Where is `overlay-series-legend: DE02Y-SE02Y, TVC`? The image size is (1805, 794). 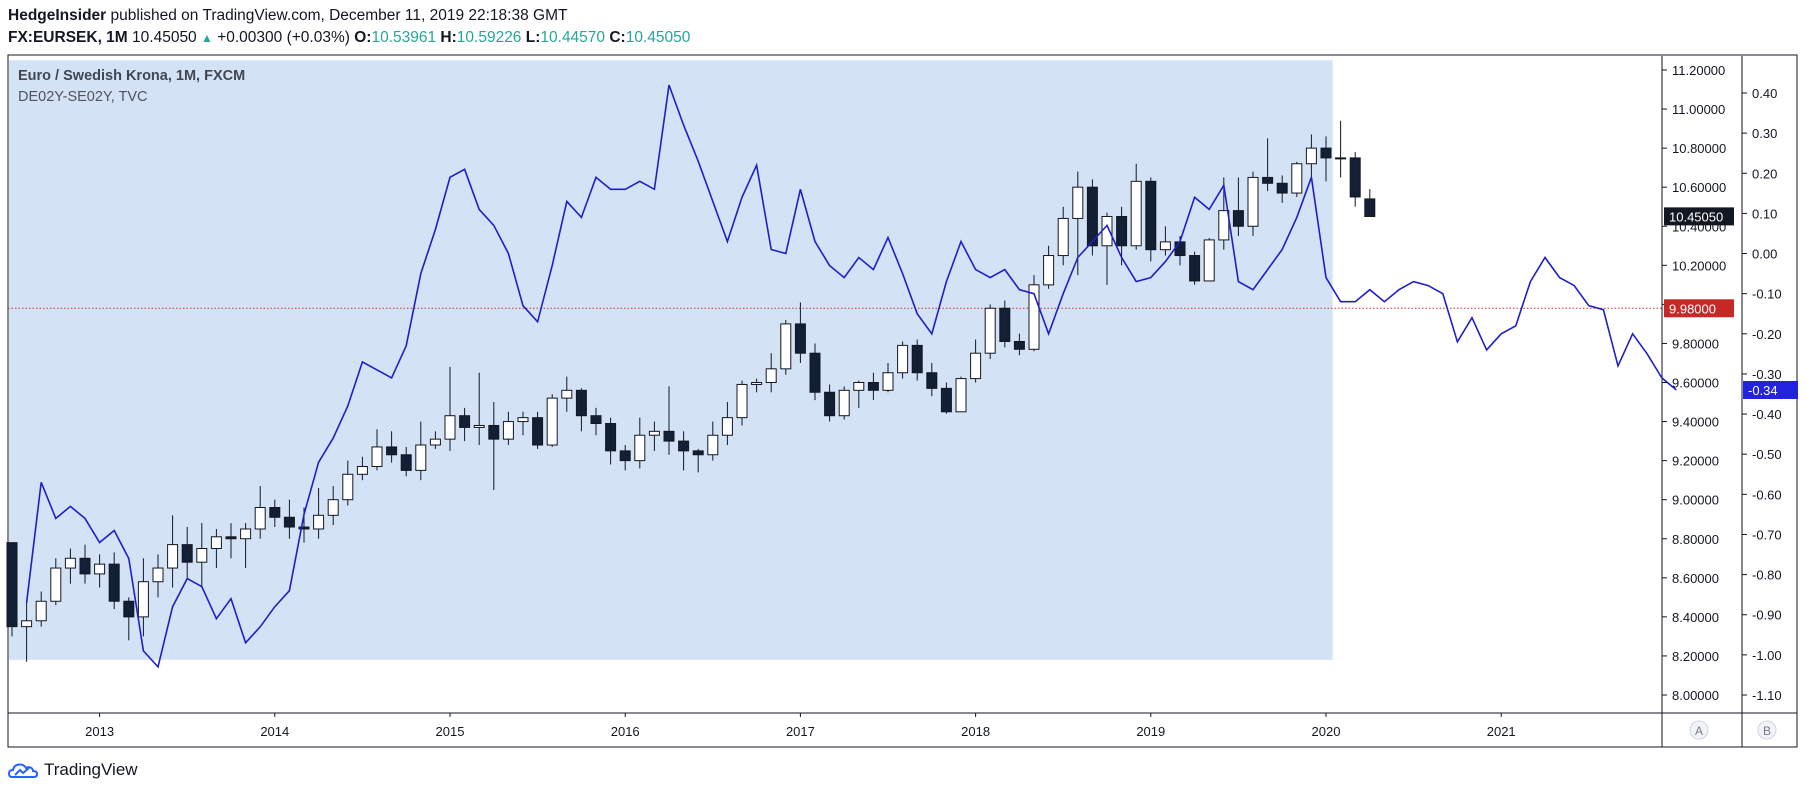 overlay-series-legend: DE02Y-SE02Y, TVC is located at coordinates (83, 97).